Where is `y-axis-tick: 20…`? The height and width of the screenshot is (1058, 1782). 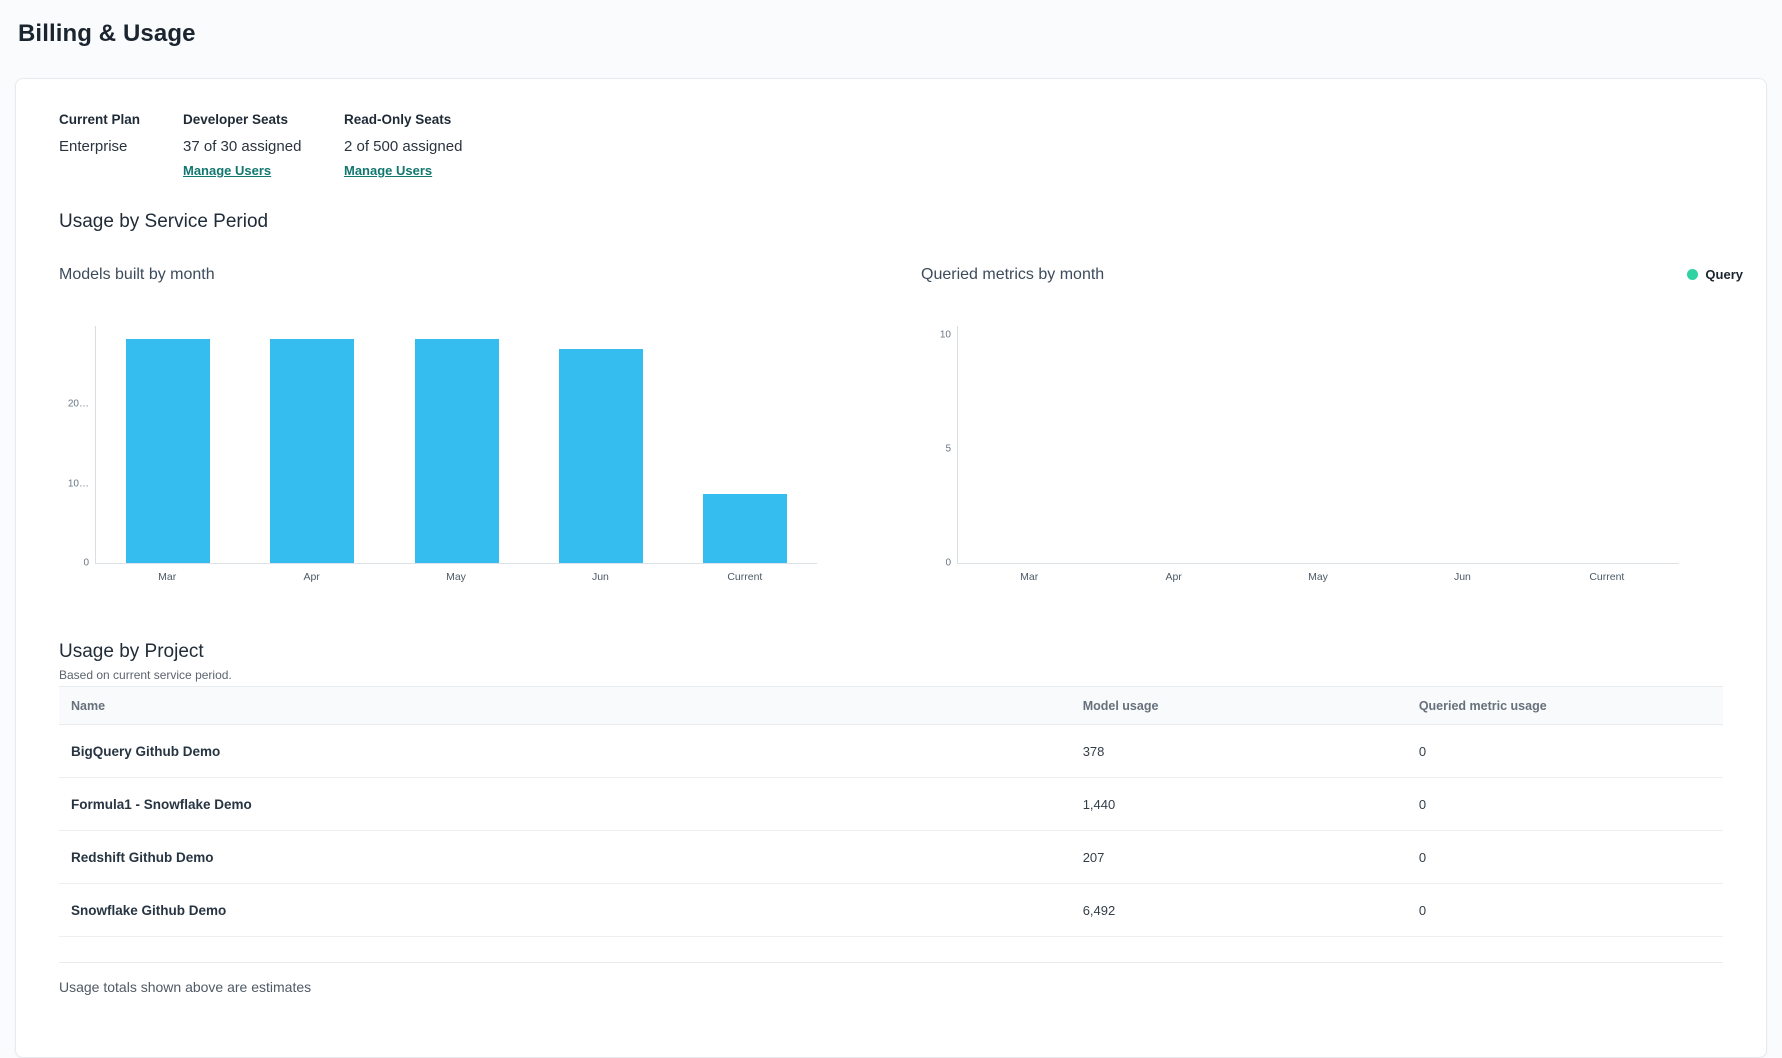 y-axis-tick: 20… is located at coordinates (78, 404).